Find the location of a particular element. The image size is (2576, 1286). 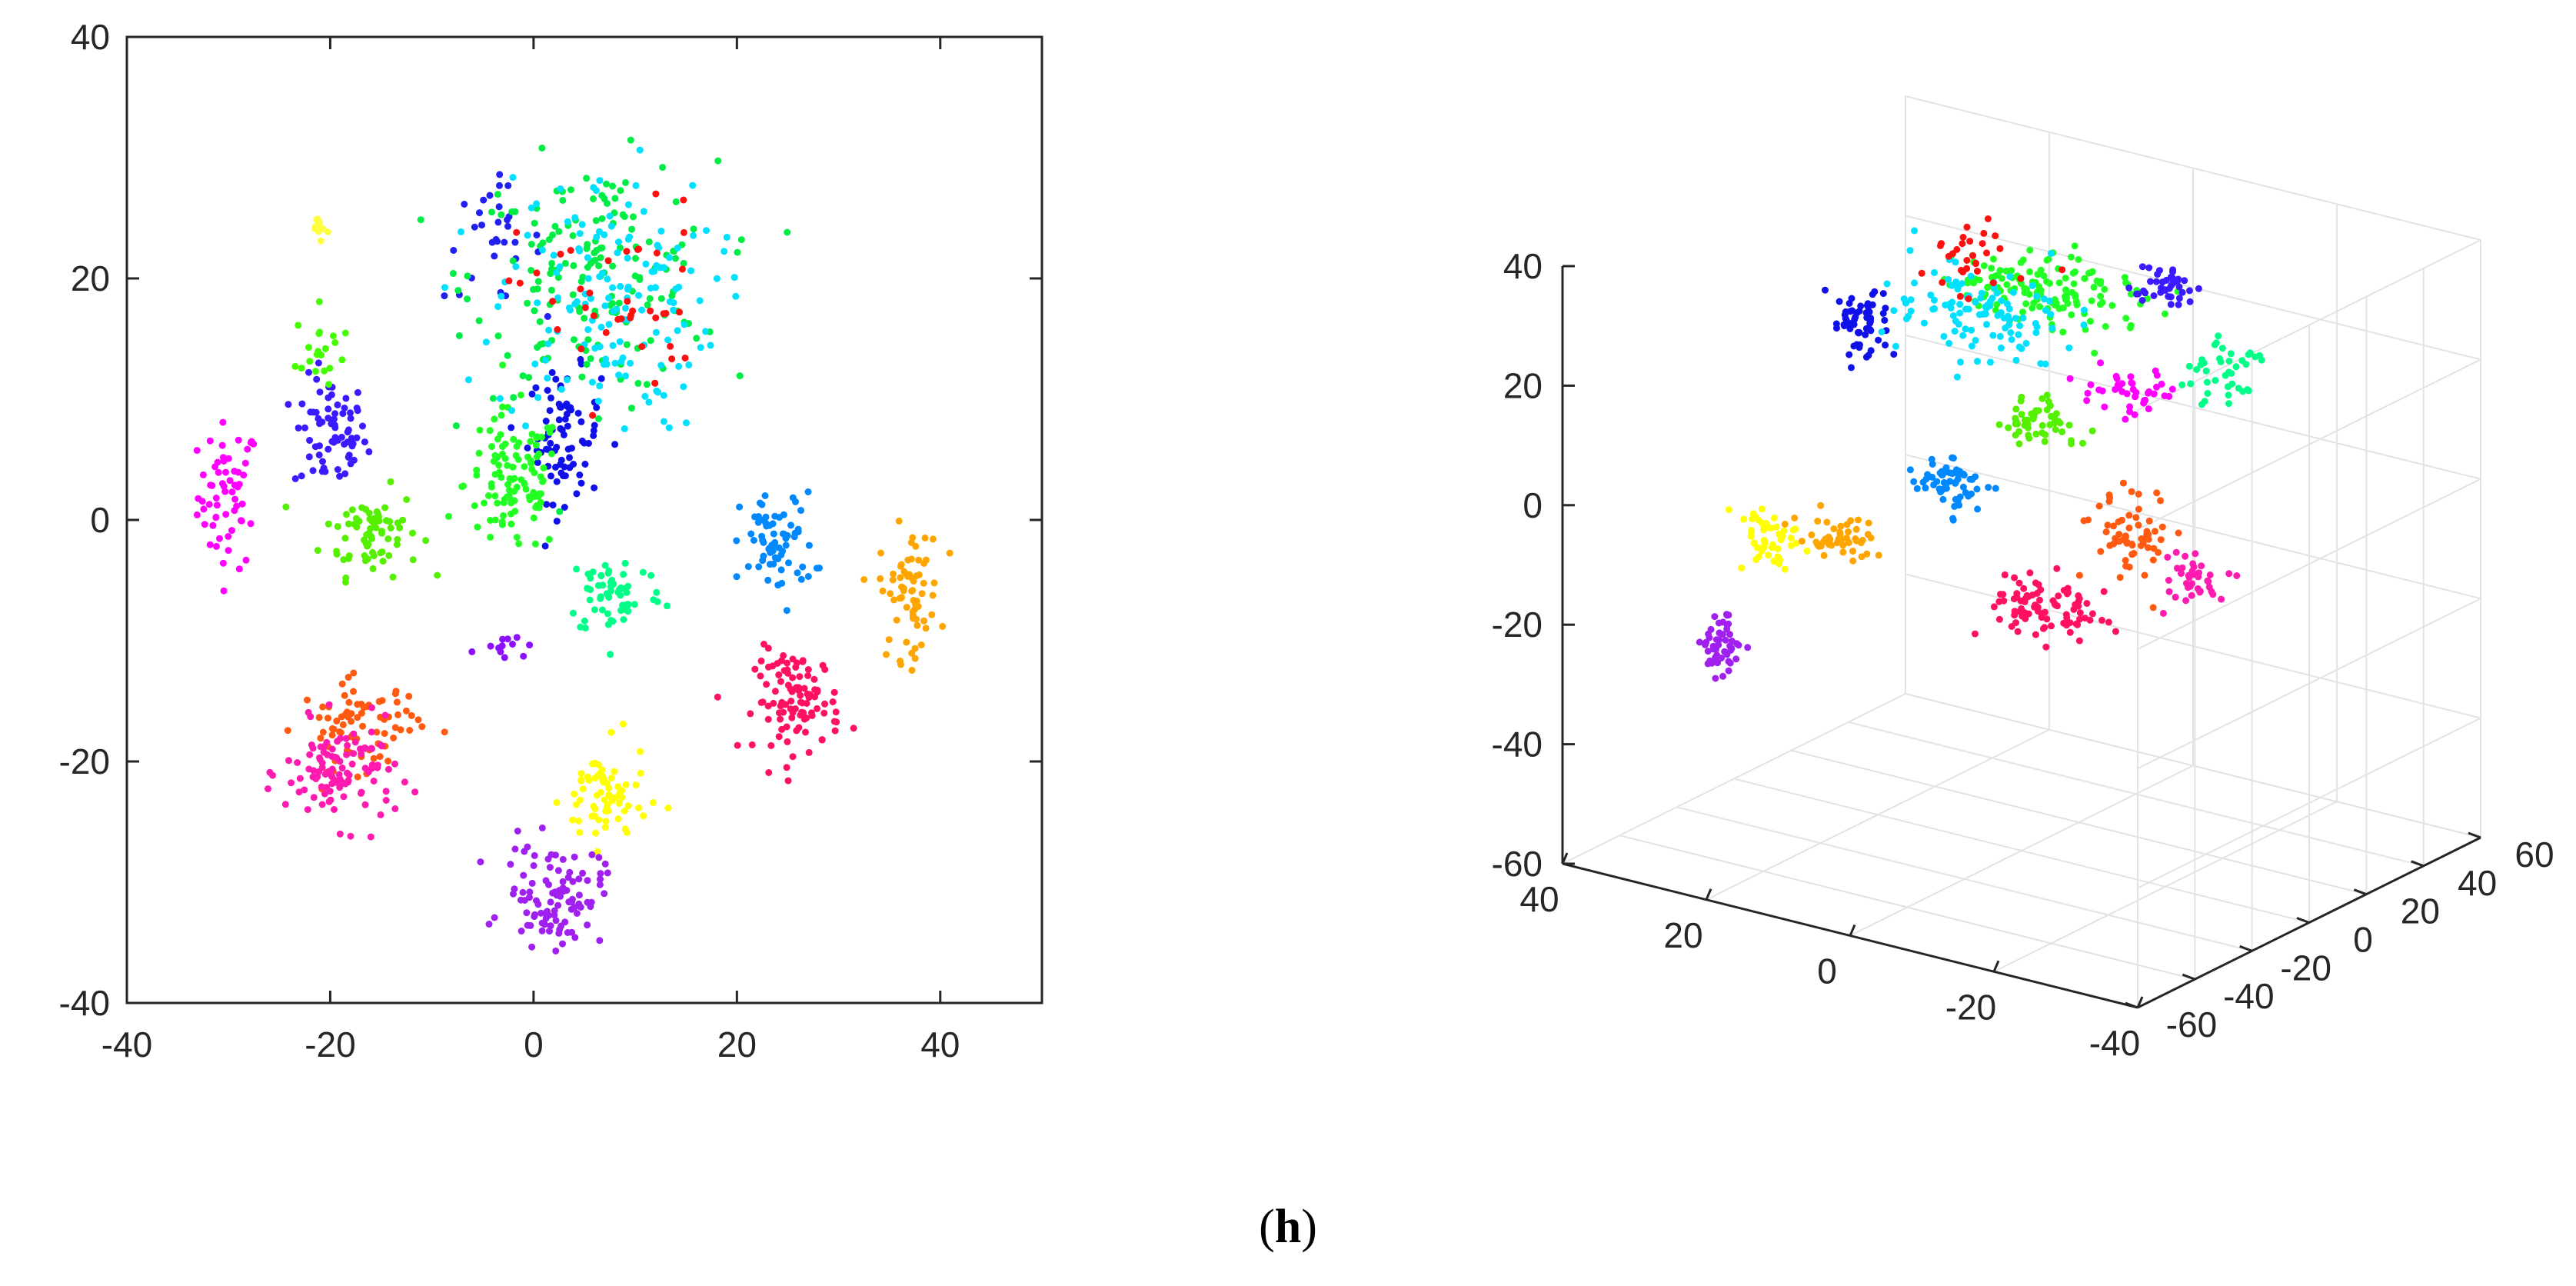

cluster-3d-orange is located at coordinates (1831, 533).